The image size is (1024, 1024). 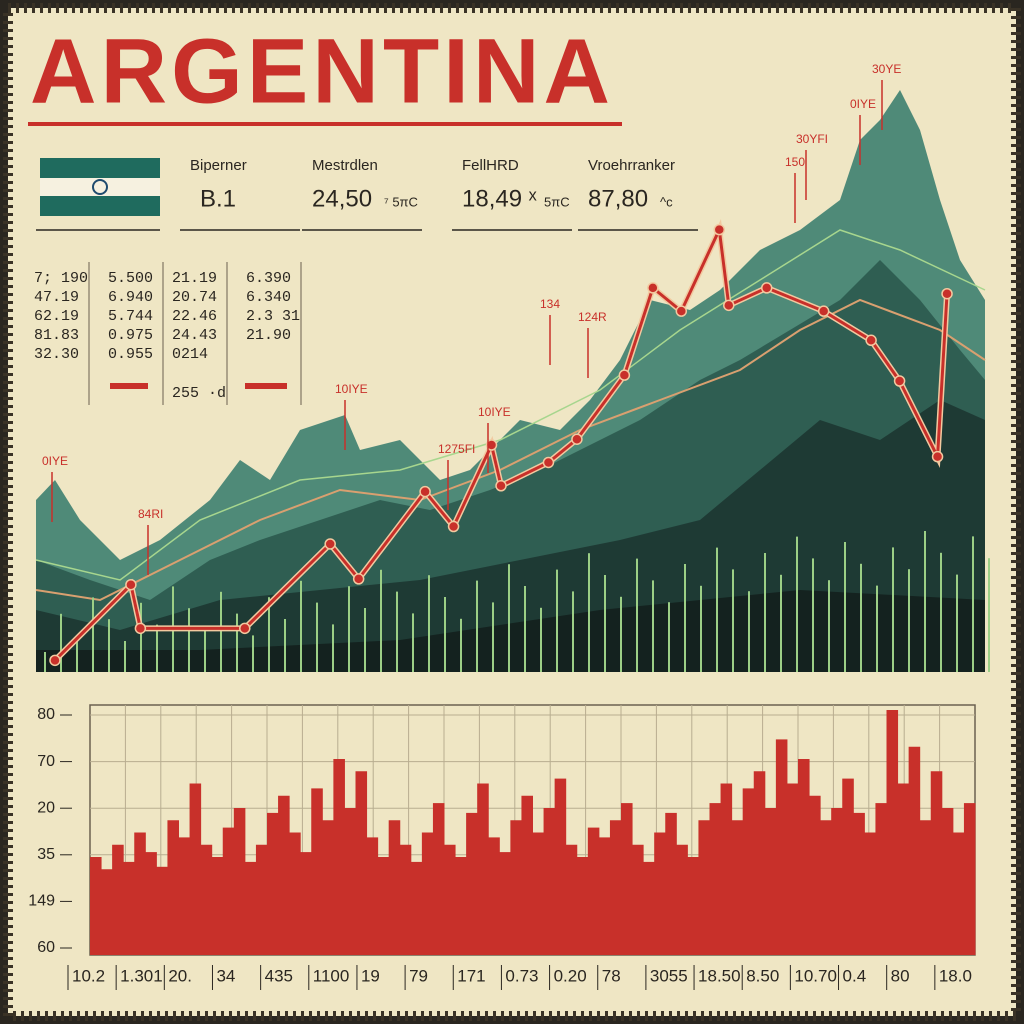 I want to click on x-tick-label: 10.70, so click(x=815, y=975).